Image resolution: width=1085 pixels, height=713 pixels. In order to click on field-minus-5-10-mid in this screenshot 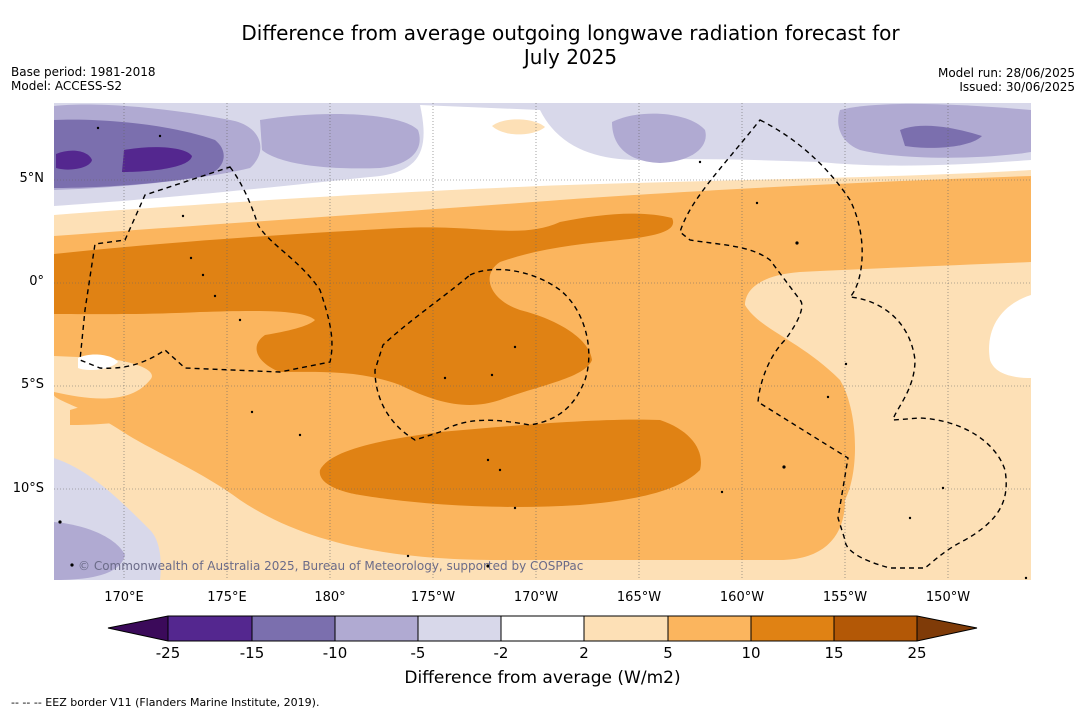, I will do `click(340, 141)`.